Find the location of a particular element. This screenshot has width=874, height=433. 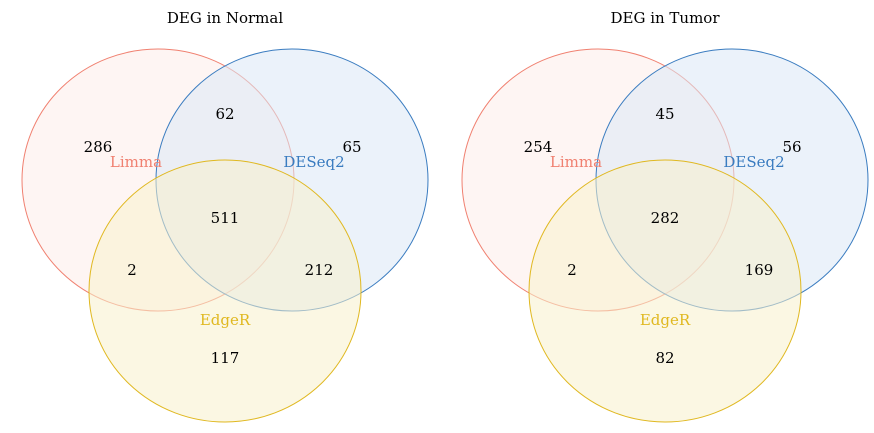

region-count-deseq2-edger: 169 is located at coordinates (759, 270).